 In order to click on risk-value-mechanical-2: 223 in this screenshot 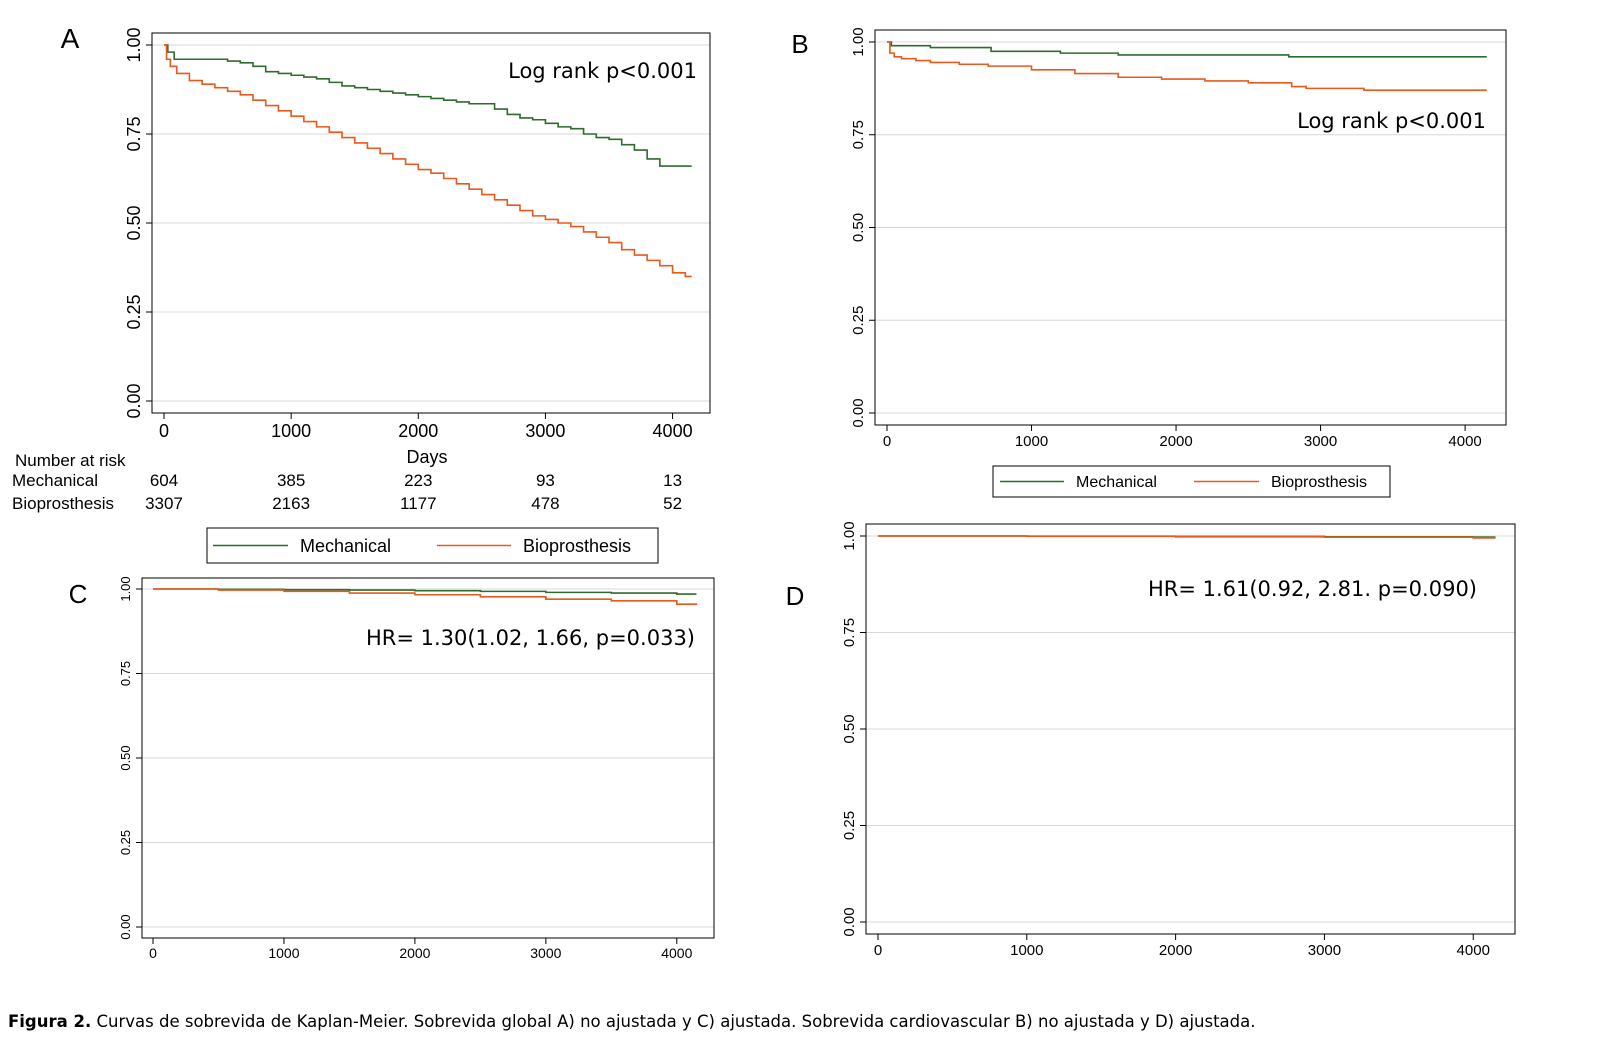, I will do `click(418, 480)`.